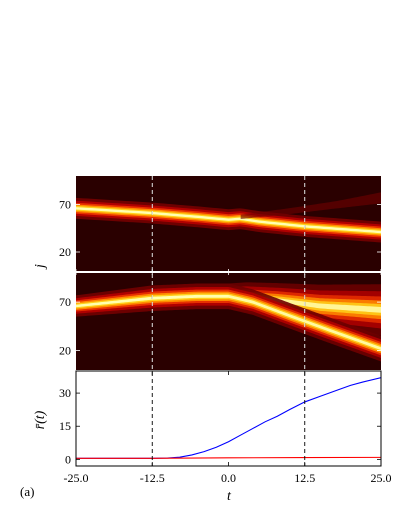 This screenshot has height=527, width=407. What do you see at coordinates (27, 491) in the screenshot?
I see `panel-tag: (a)` at bounding box center [27, 491].